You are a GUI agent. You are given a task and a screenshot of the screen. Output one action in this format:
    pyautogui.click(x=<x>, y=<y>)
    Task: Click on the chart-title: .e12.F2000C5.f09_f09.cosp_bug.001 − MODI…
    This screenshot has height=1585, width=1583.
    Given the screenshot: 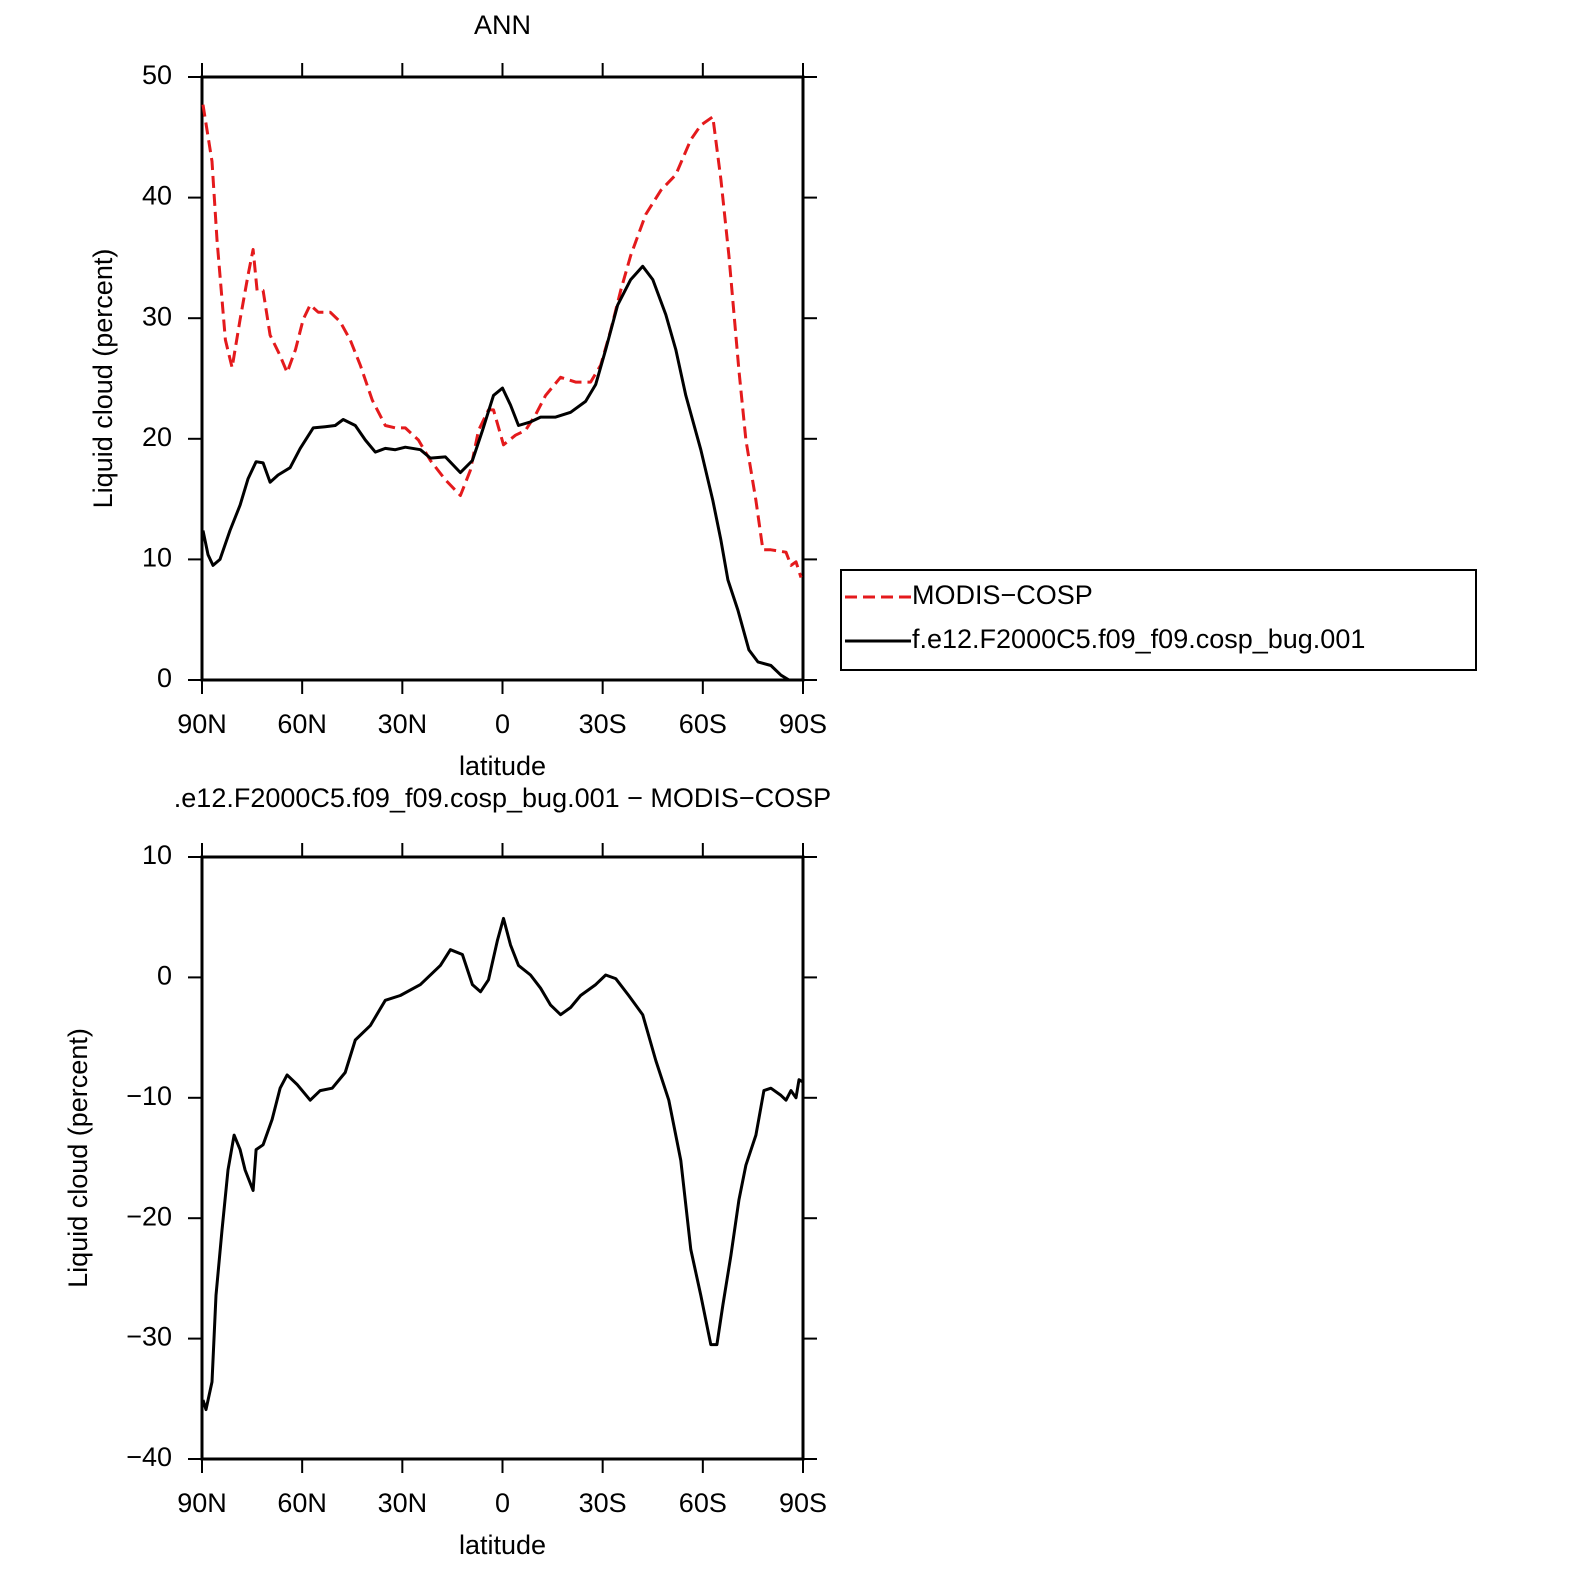 What is the action you would take?
    pyautogui.click(x=502, y=798)
    